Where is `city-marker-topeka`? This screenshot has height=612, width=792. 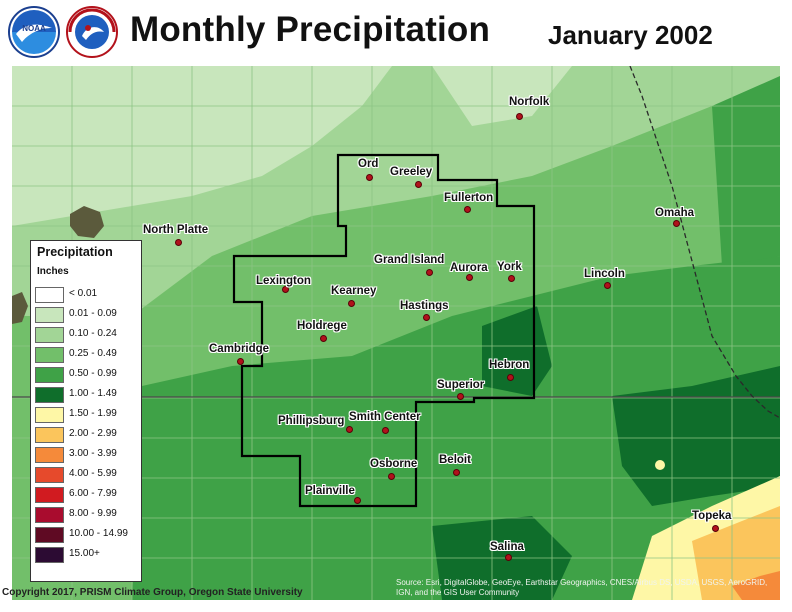
city-marker-topeka is located at coordinates (715, 528).